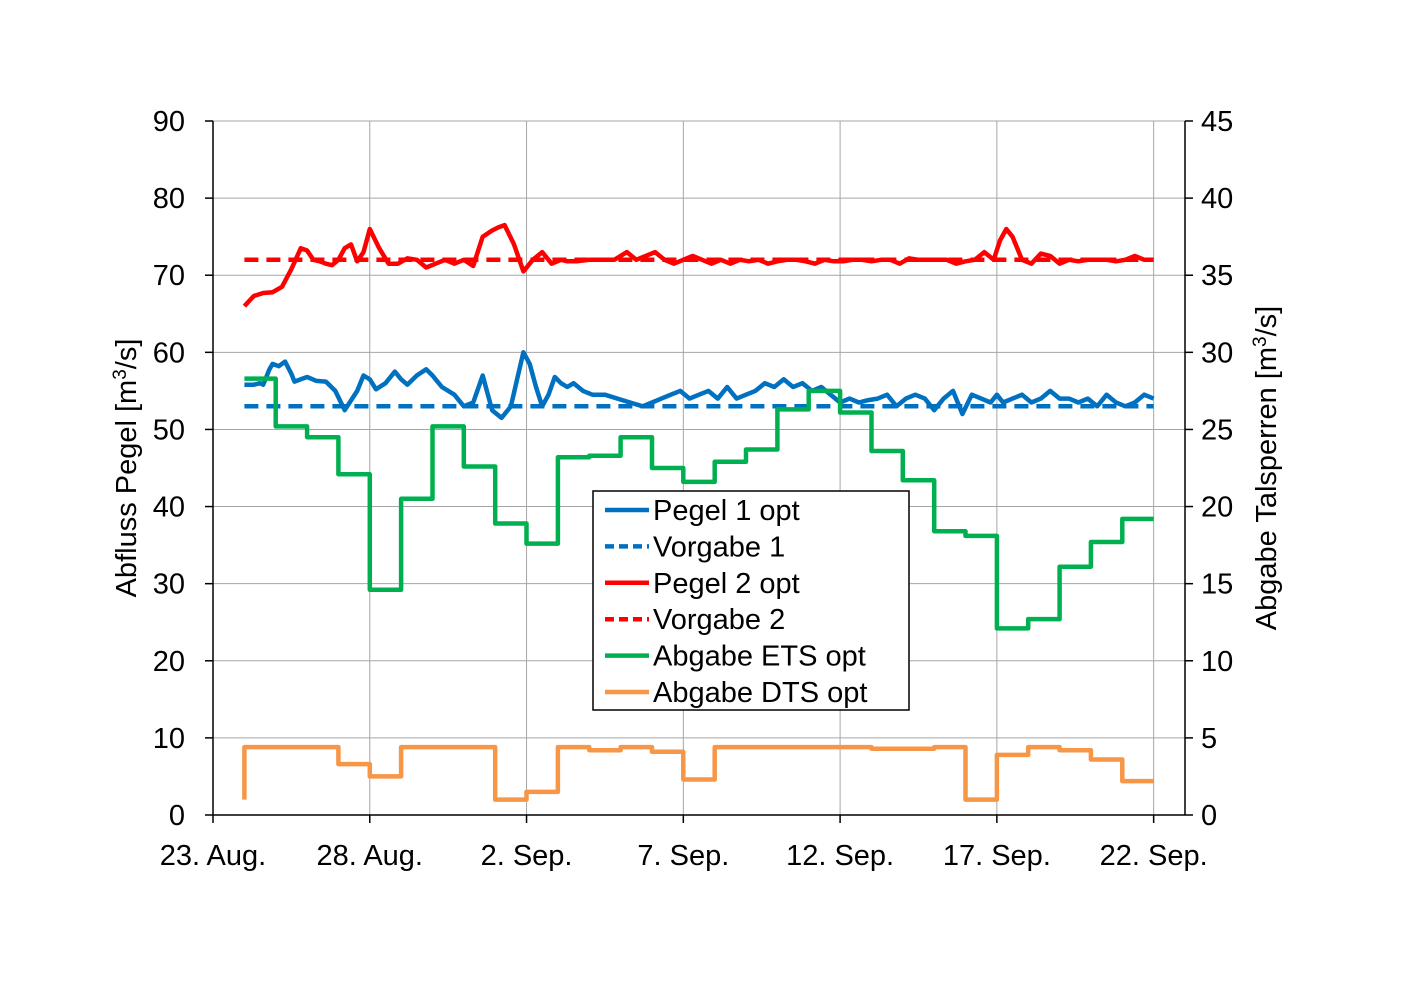 The height and width of the screenshot is (991, 1401). Describe the element at coordinates (1217, 508) in the screenshot. I see `y-right-tick-label: 20` at that location.